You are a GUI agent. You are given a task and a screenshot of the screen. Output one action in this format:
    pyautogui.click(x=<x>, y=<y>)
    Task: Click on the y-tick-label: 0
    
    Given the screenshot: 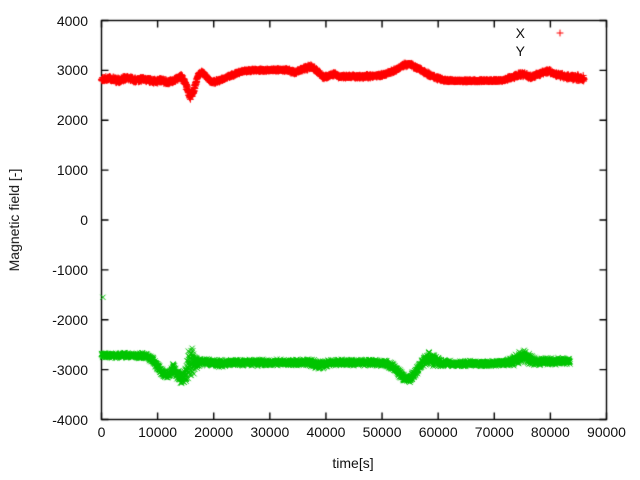 What is the action you would take?
    pyautogui.click(x=84, y=220)
    